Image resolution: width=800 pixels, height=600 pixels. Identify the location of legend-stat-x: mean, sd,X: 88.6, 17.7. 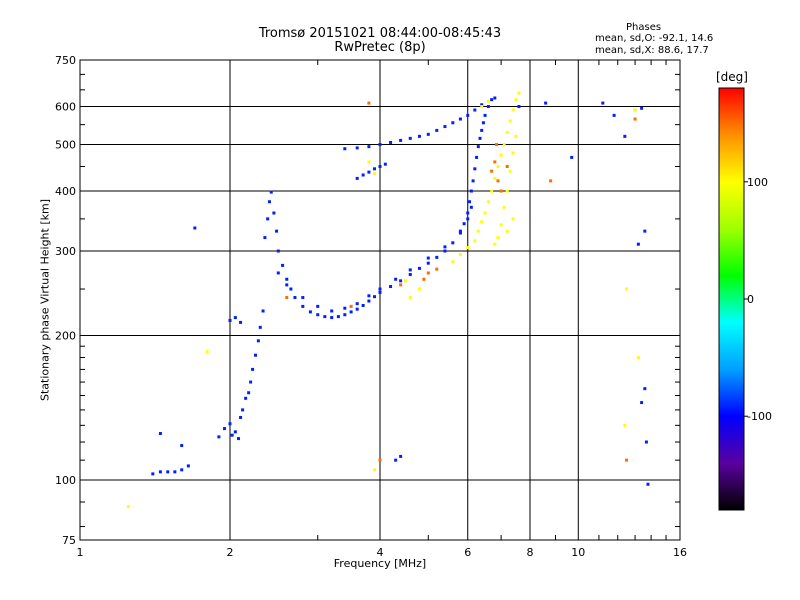
(652, 50).